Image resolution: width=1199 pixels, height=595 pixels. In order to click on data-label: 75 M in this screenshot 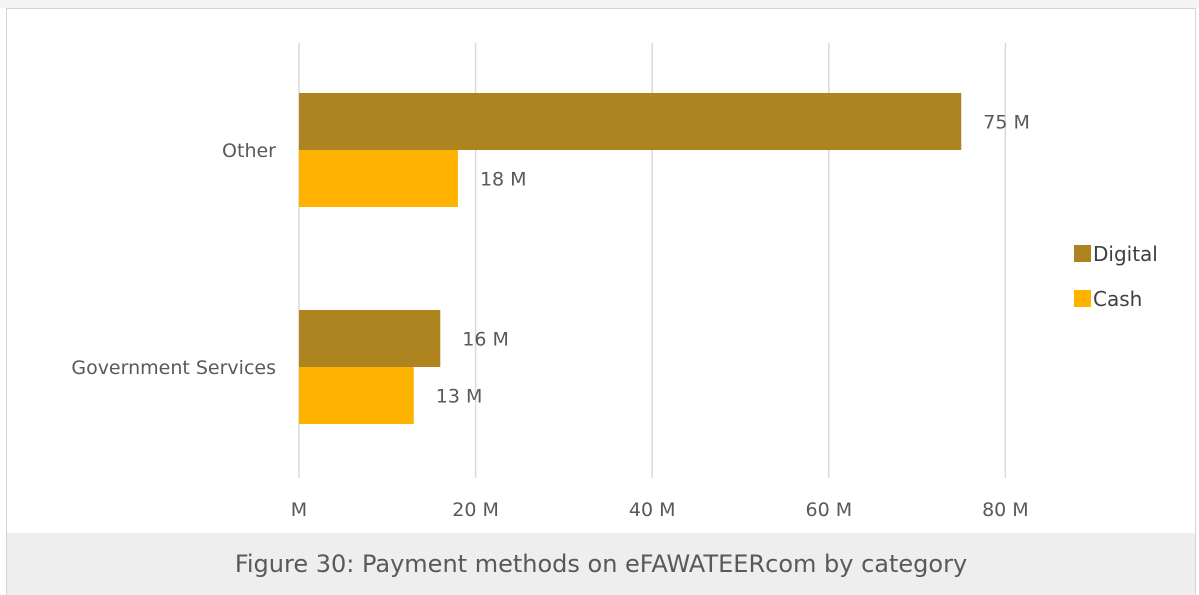, I will do `click(1006, 123)`.